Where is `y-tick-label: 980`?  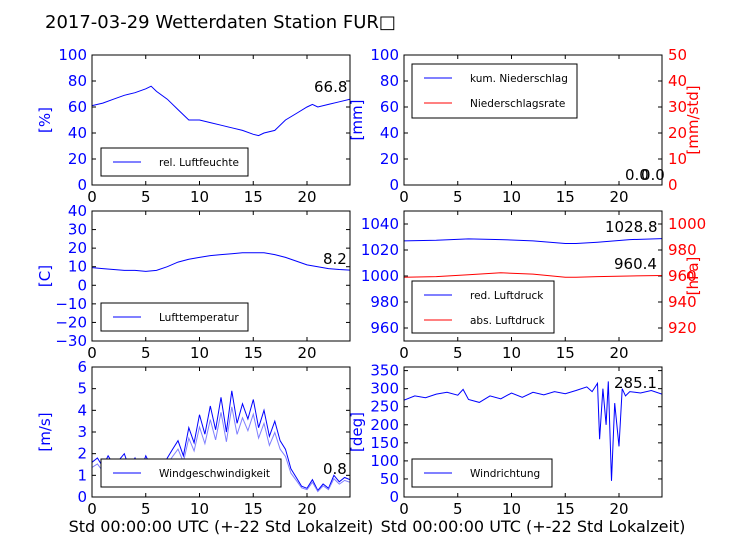 y-tick-label: 980 is located at coordinates (384, 302).